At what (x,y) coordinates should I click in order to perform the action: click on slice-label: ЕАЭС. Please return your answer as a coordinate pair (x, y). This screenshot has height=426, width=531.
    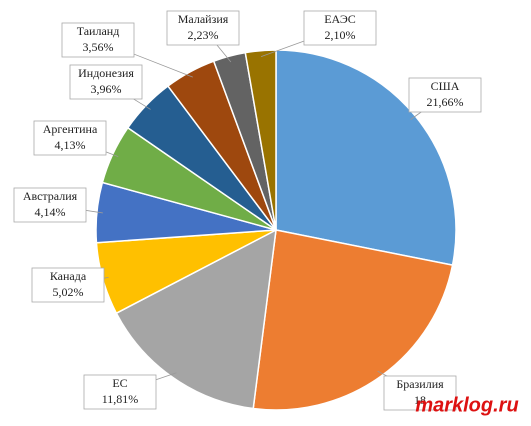
    Looking at the image, I should click on (340, 19).